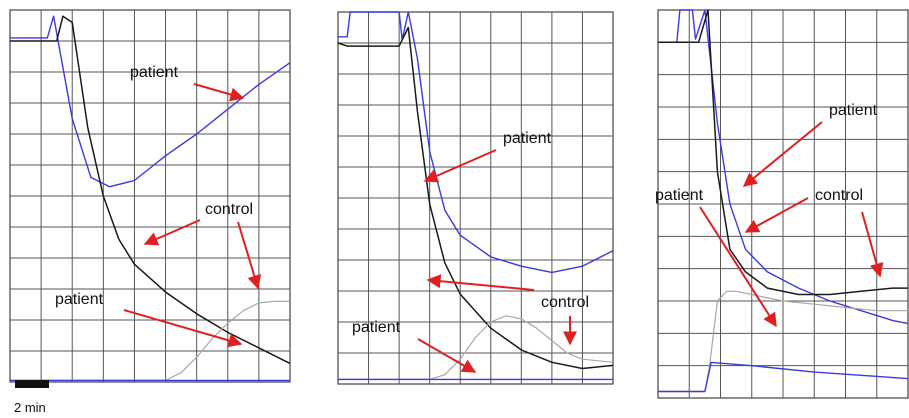 This screenshot has width=909, height=418. I want to click on annotation-label-patient-left: patient, so click(679, 195).